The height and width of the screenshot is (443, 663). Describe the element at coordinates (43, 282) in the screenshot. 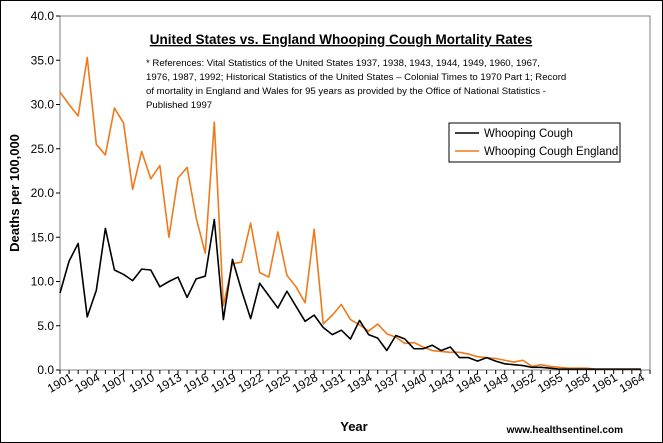

I see `y-tick-label: 10.0` at that location.